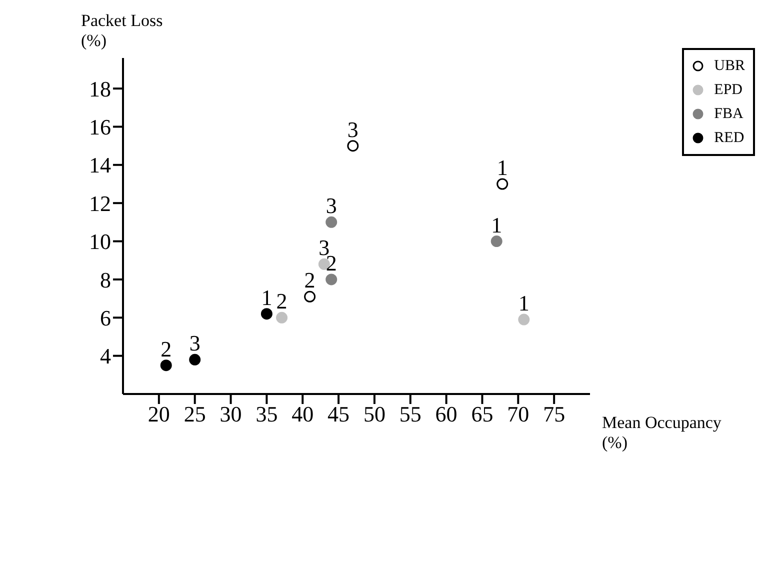  Describe the element at coordinates (267, 414) in the screenshot. I see `x-tick-label: 35` at that location.